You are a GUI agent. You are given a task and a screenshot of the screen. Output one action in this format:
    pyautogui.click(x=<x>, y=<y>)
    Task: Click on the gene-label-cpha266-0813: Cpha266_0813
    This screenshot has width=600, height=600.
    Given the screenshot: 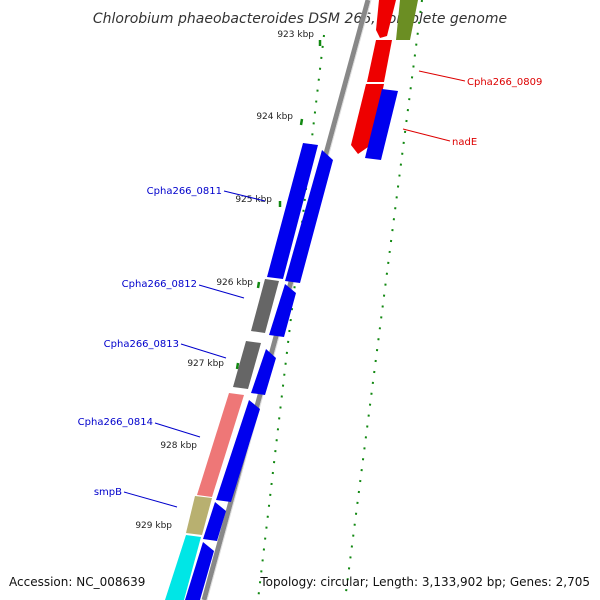 What is the action you would take?
    pyautogui.click(x=141, y=344)
    